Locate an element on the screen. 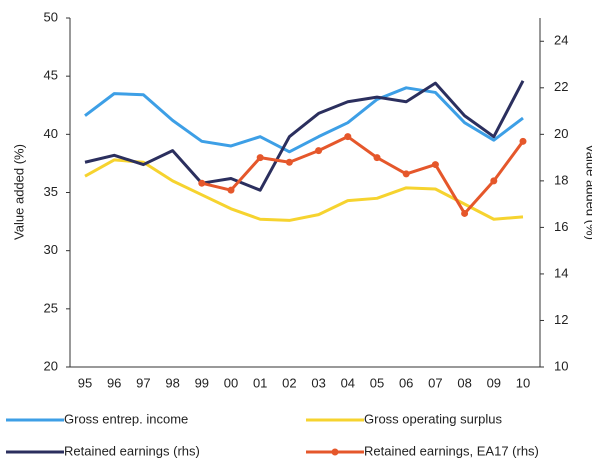 This screenshot has height=467, width=592. x-tick-label: 99 is located at coordinates (202, 382).